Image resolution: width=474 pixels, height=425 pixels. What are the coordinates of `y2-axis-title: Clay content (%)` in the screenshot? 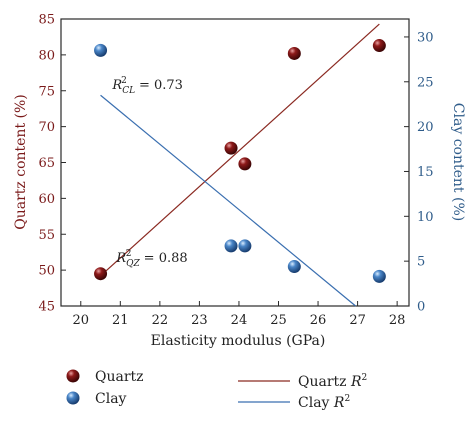 It's located at (458, 162).